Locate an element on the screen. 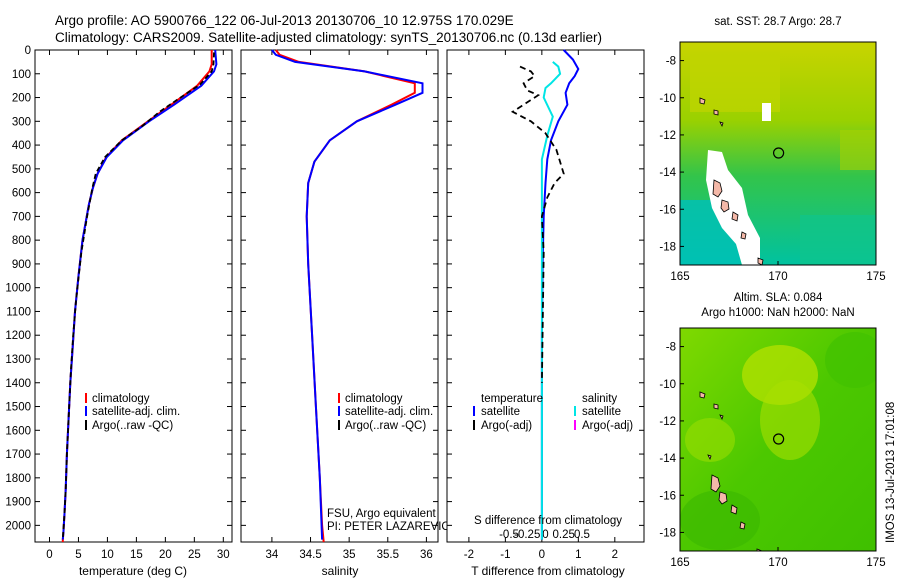  x-tick-label: 34 is located at coordinates (272, 555).